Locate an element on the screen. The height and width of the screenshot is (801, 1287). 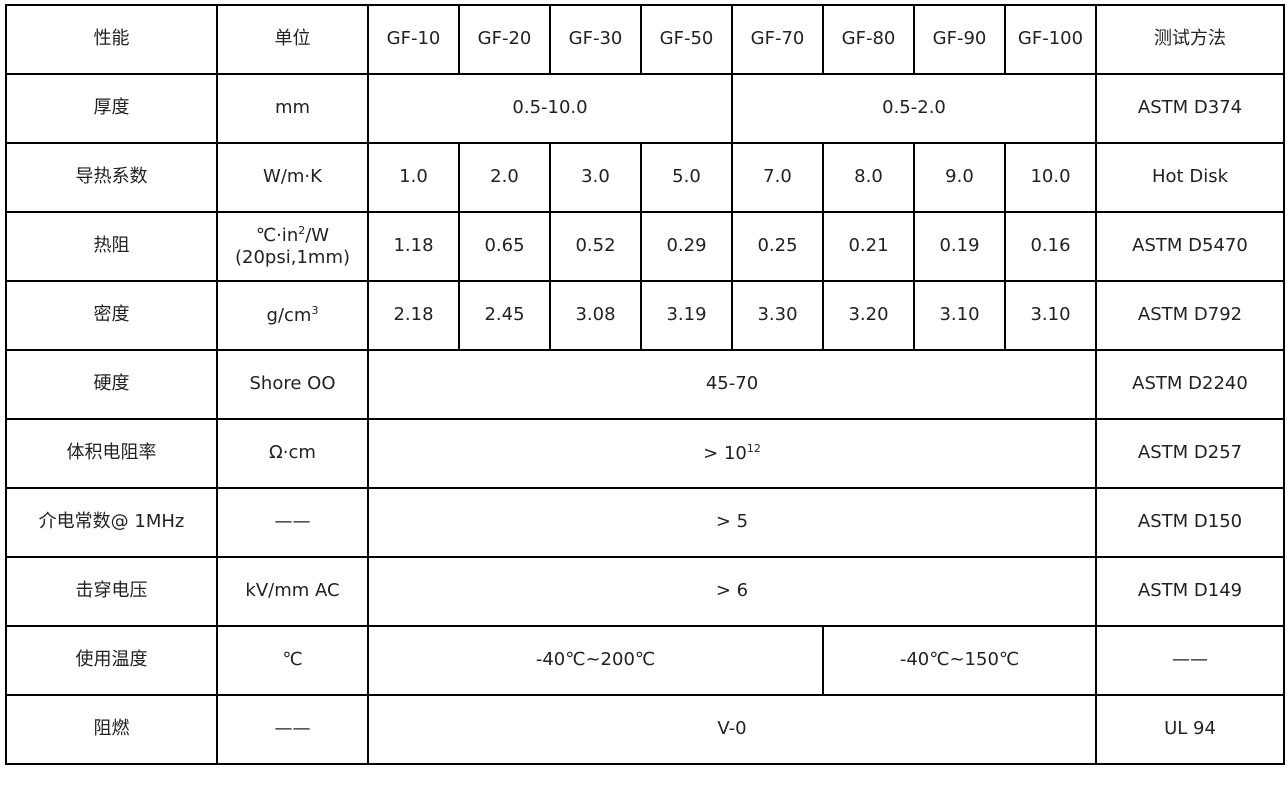
value-text: > 10 is located at coordinates (725, 453).